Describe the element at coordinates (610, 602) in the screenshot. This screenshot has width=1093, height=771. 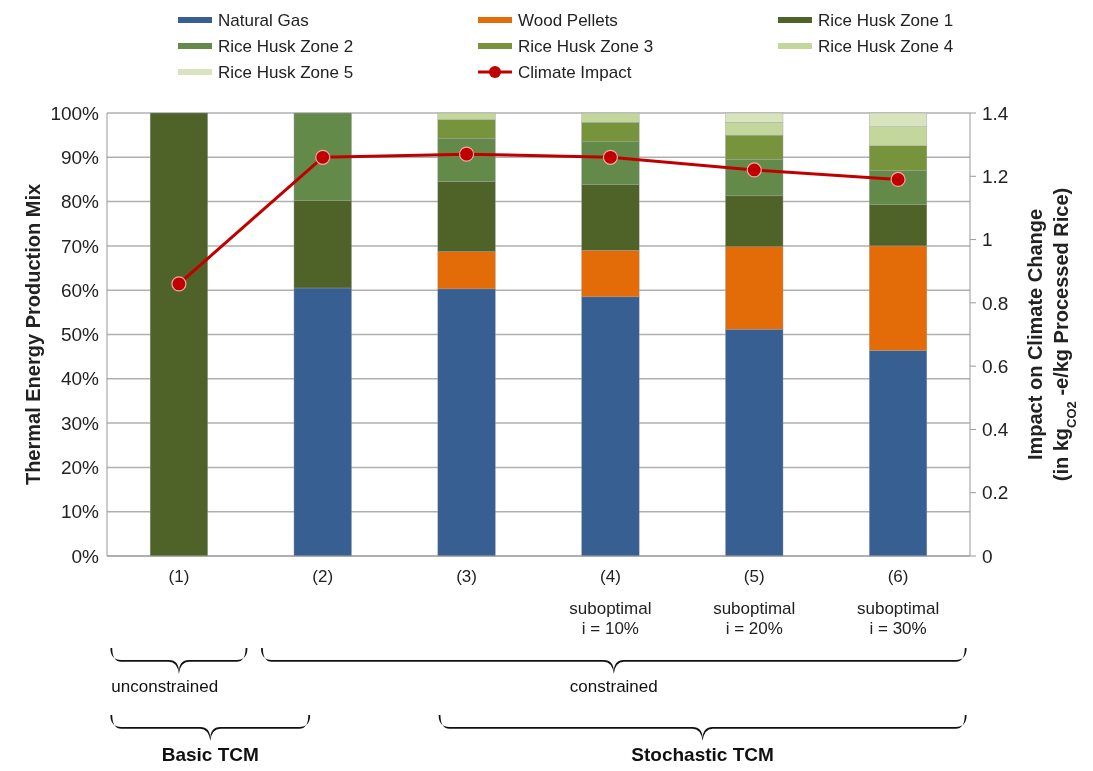
I see `x-tick-label: (4) suboptimal i = 10%` at that location.